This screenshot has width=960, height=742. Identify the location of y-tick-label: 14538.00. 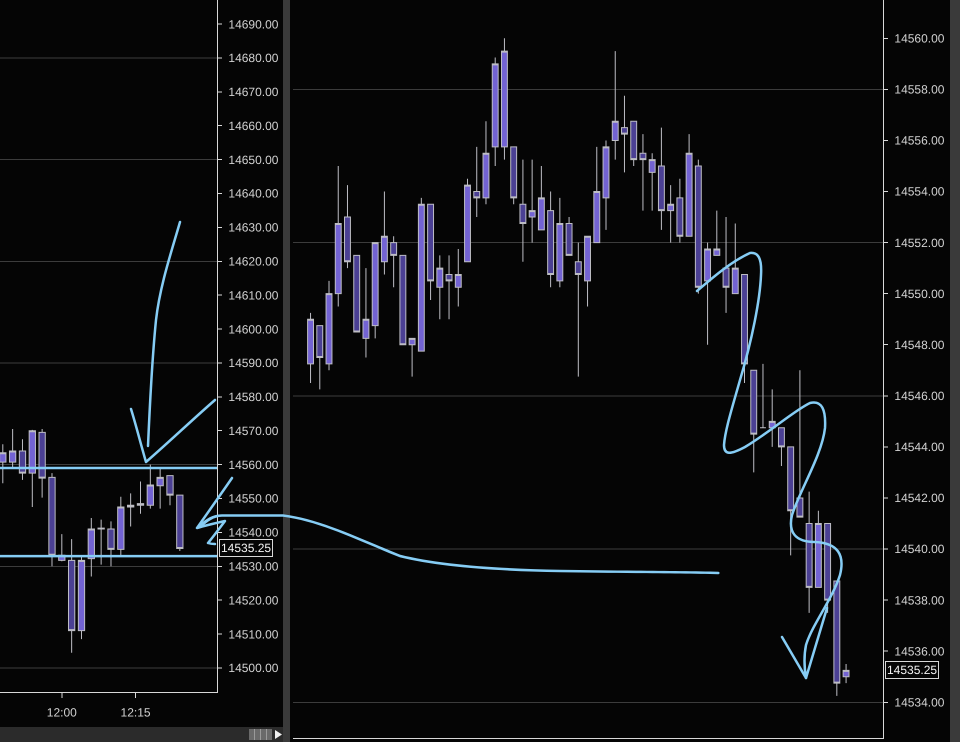
(919, 600).